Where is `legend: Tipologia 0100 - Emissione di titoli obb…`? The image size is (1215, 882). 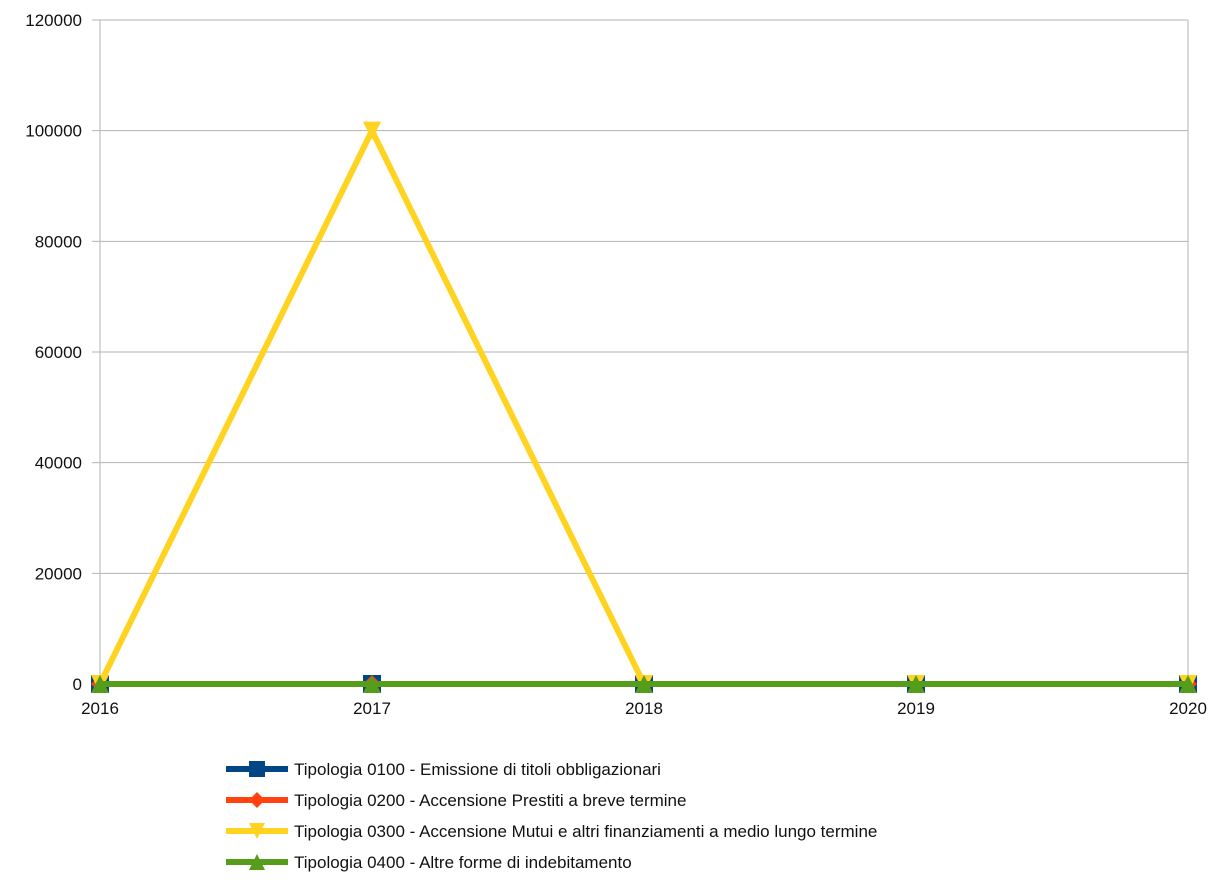
legend: Tipologia 0100 - Emissione di titoli obb… is located at coordinates (551, 816).